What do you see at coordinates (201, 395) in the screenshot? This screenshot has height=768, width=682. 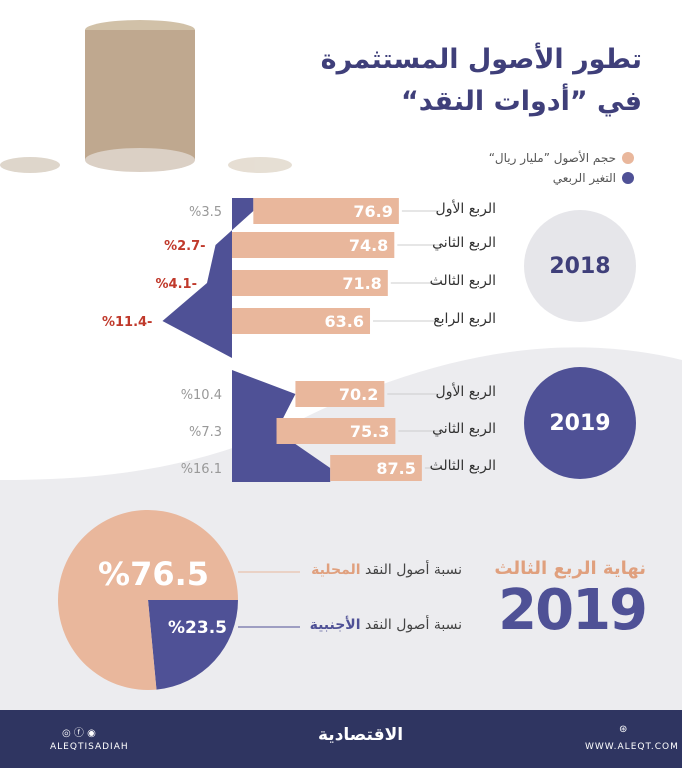 I see `change-label: %10.4` at bounding box center [201, 395].